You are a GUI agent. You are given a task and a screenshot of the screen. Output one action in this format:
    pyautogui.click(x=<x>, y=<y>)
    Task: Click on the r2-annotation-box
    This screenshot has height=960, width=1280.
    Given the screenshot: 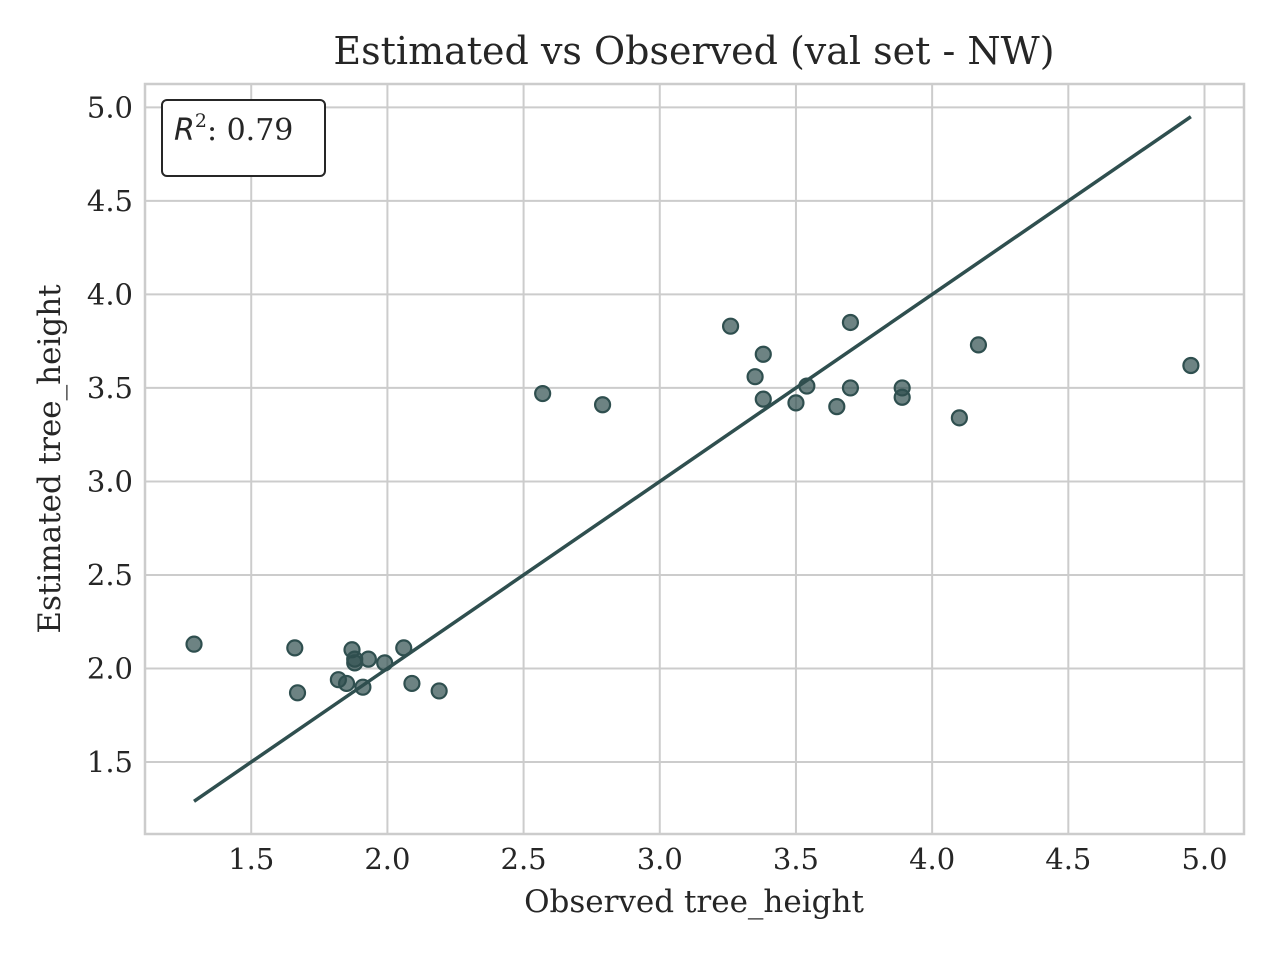 What is the action you would take?
    pyautogui.click(x=243, y=138)
    